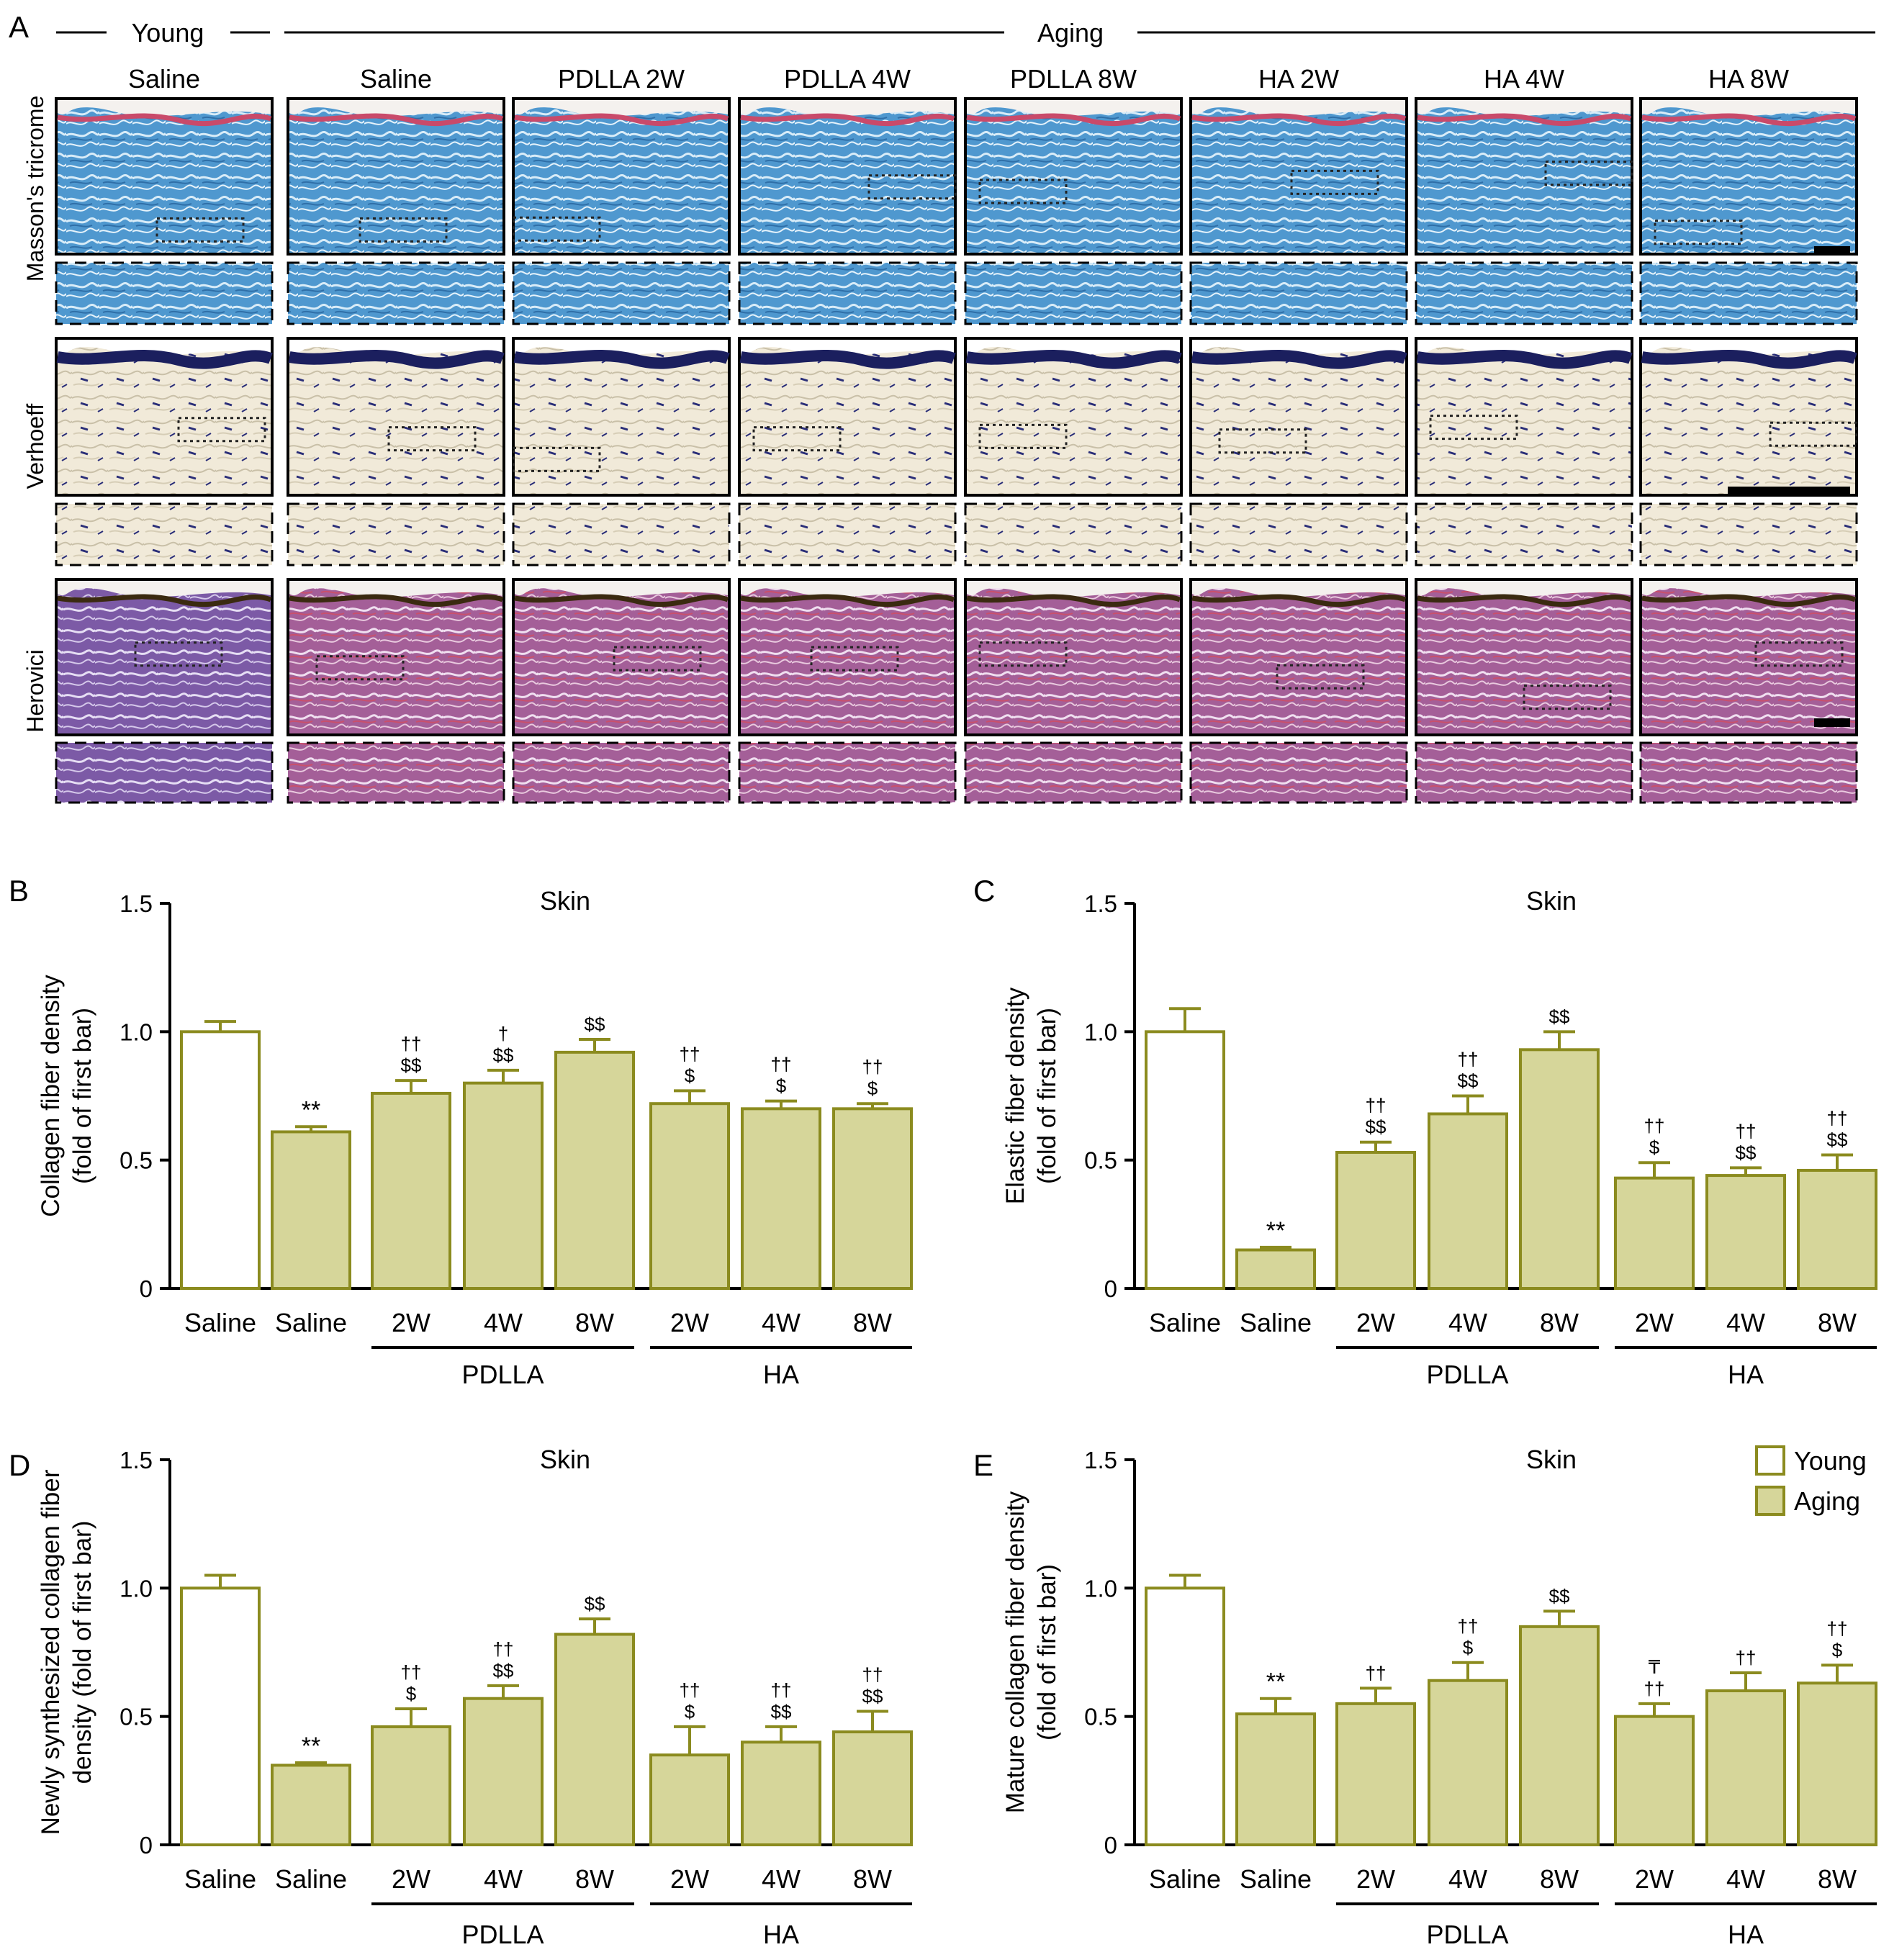  Describe the element at coordinates (82, 1652) in the screenshot. I see `y-axis-label: density (fold of first bar)` at that location.